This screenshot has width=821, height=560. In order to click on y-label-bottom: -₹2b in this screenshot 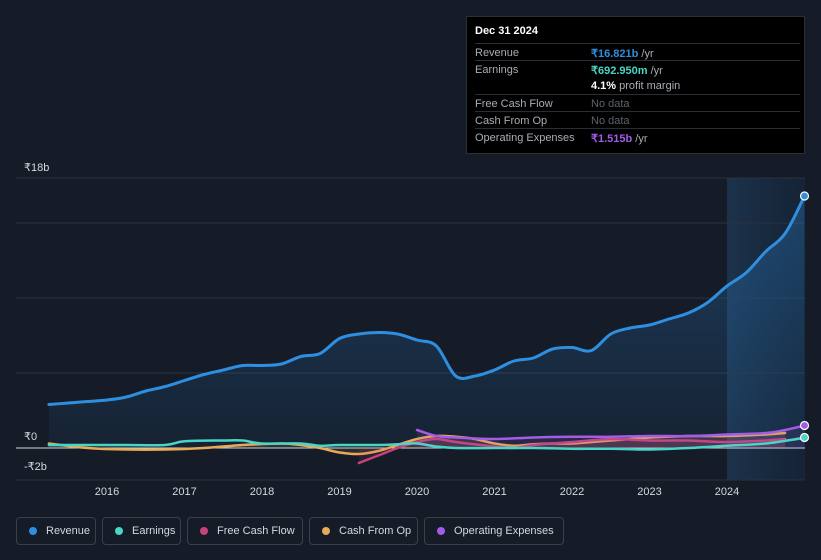, I will do `click(35, 467)`.